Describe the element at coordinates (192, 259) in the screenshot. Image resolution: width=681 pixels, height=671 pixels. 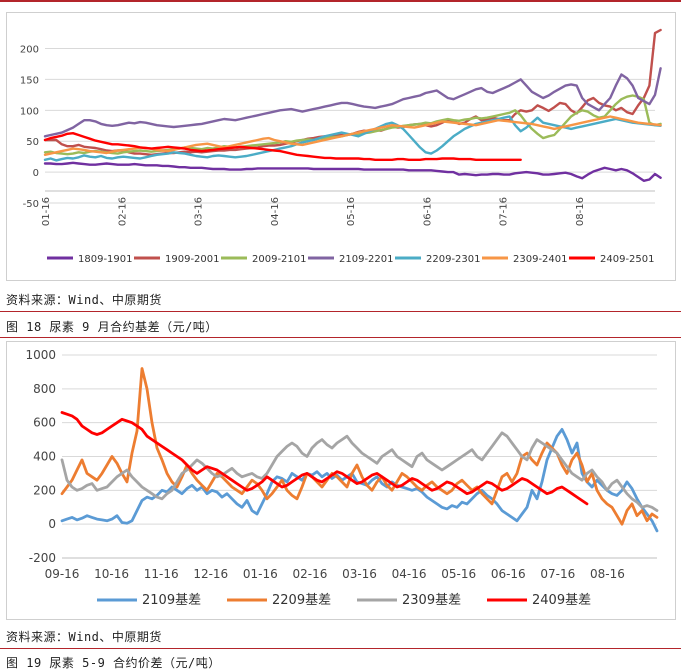
I see `legend-label: 1909-2001` at that location.